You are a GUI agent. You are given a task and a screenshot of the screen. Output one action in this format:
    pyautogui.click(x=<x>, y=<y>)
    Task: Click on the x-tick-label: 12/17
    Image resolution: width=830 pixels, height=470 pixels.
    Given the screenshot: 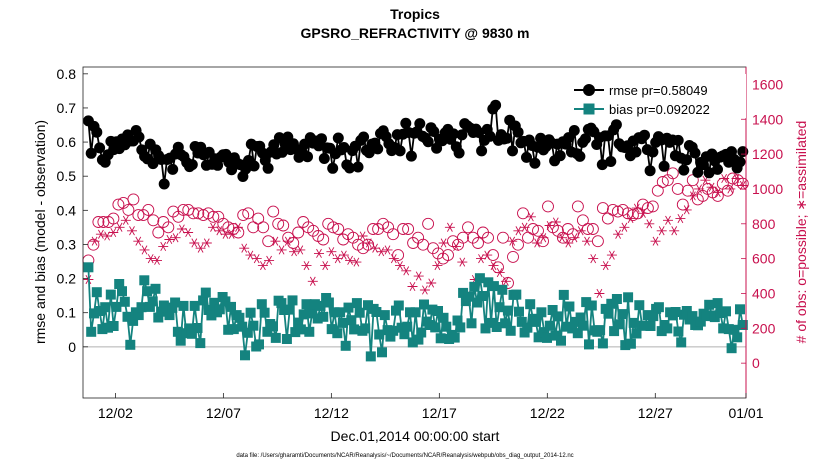 What is the action you would take?
    pyautogui.click(x=439, y=413)
    